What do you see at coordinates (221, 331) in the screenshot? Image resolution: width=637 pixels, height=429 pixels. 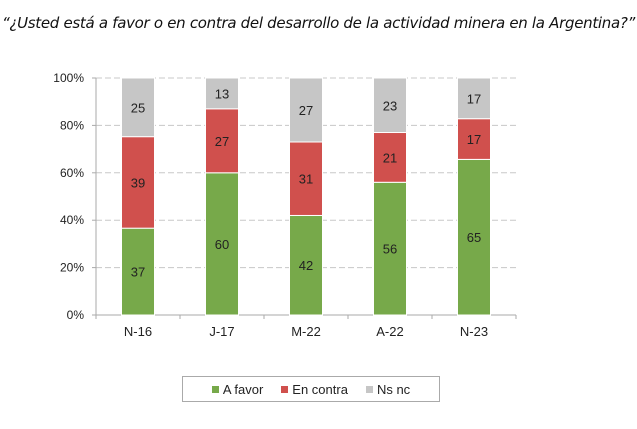 I see `x-tick-label: J-17` at bounding box center [221, 331].